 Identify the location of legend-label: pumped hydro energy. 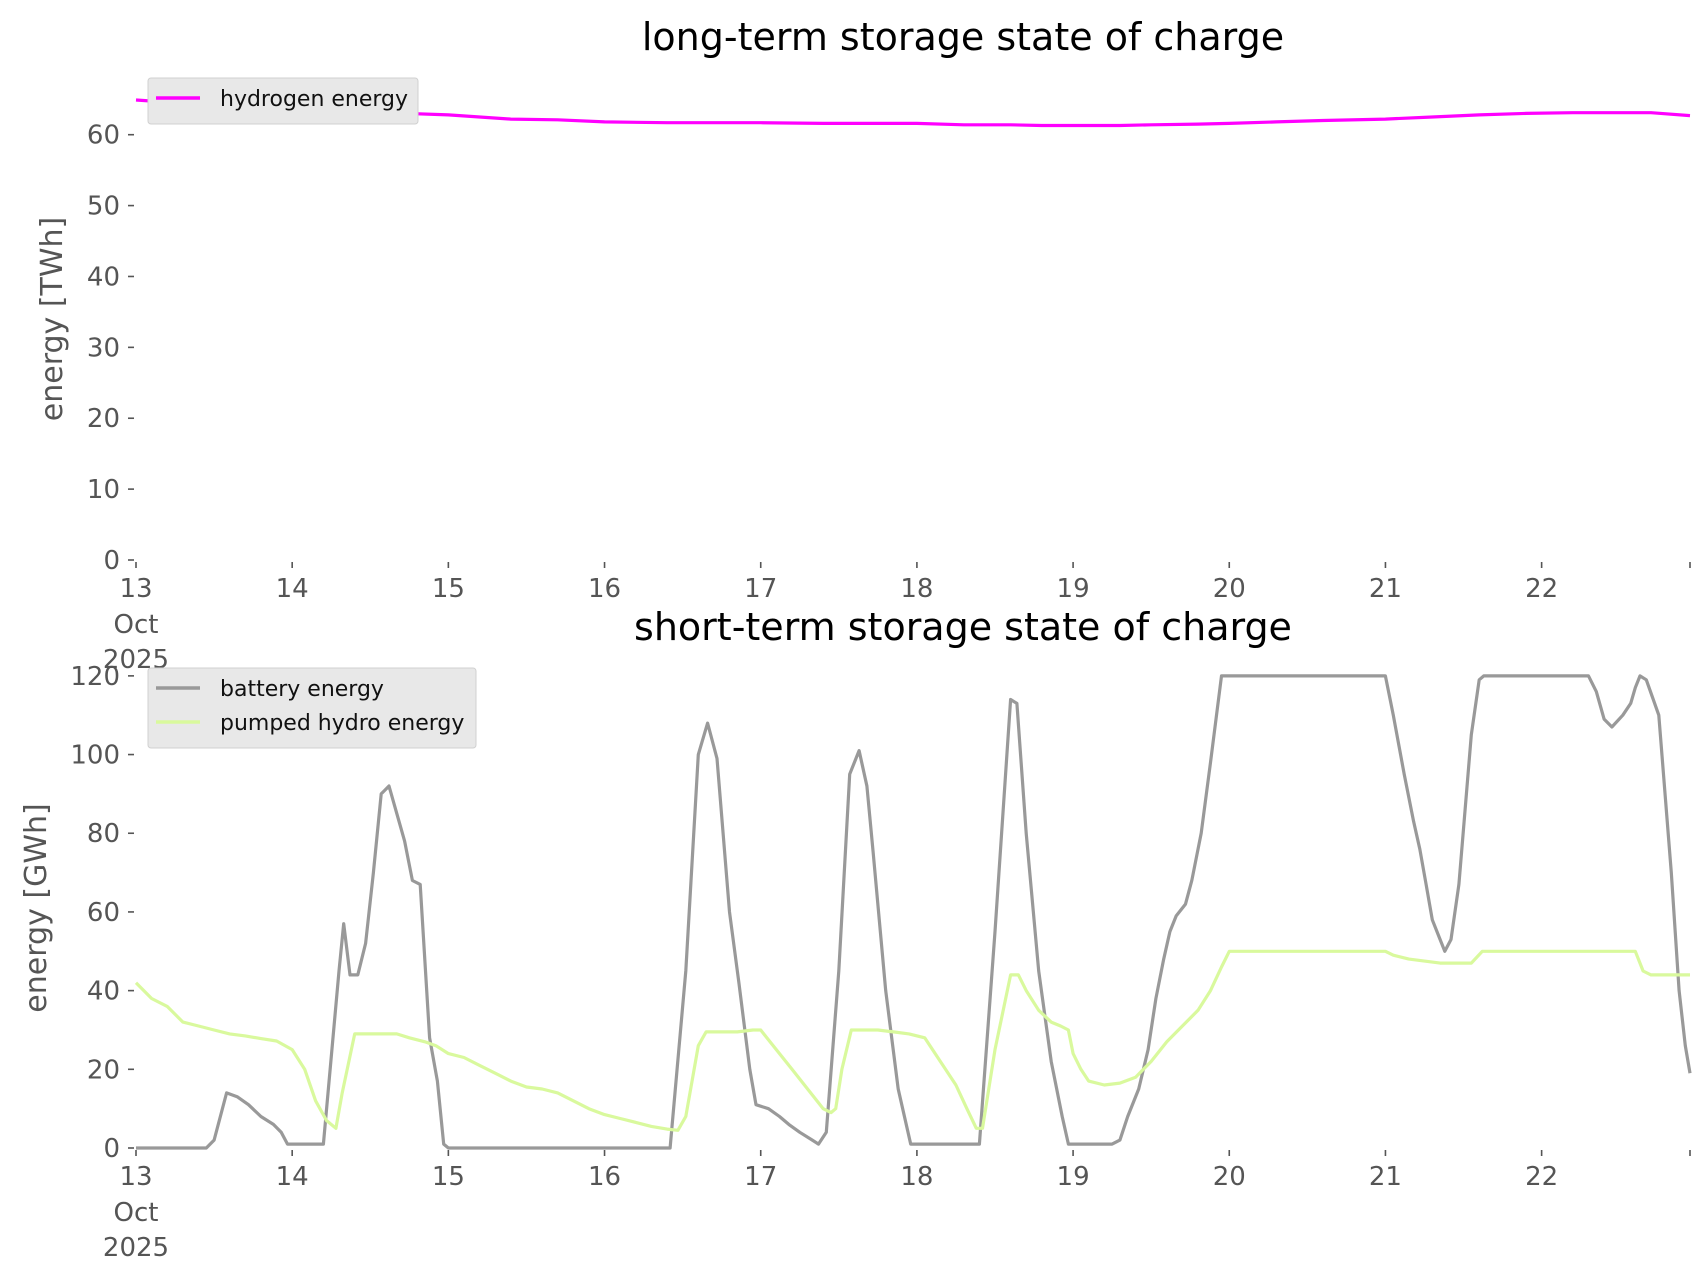
(342, 723).